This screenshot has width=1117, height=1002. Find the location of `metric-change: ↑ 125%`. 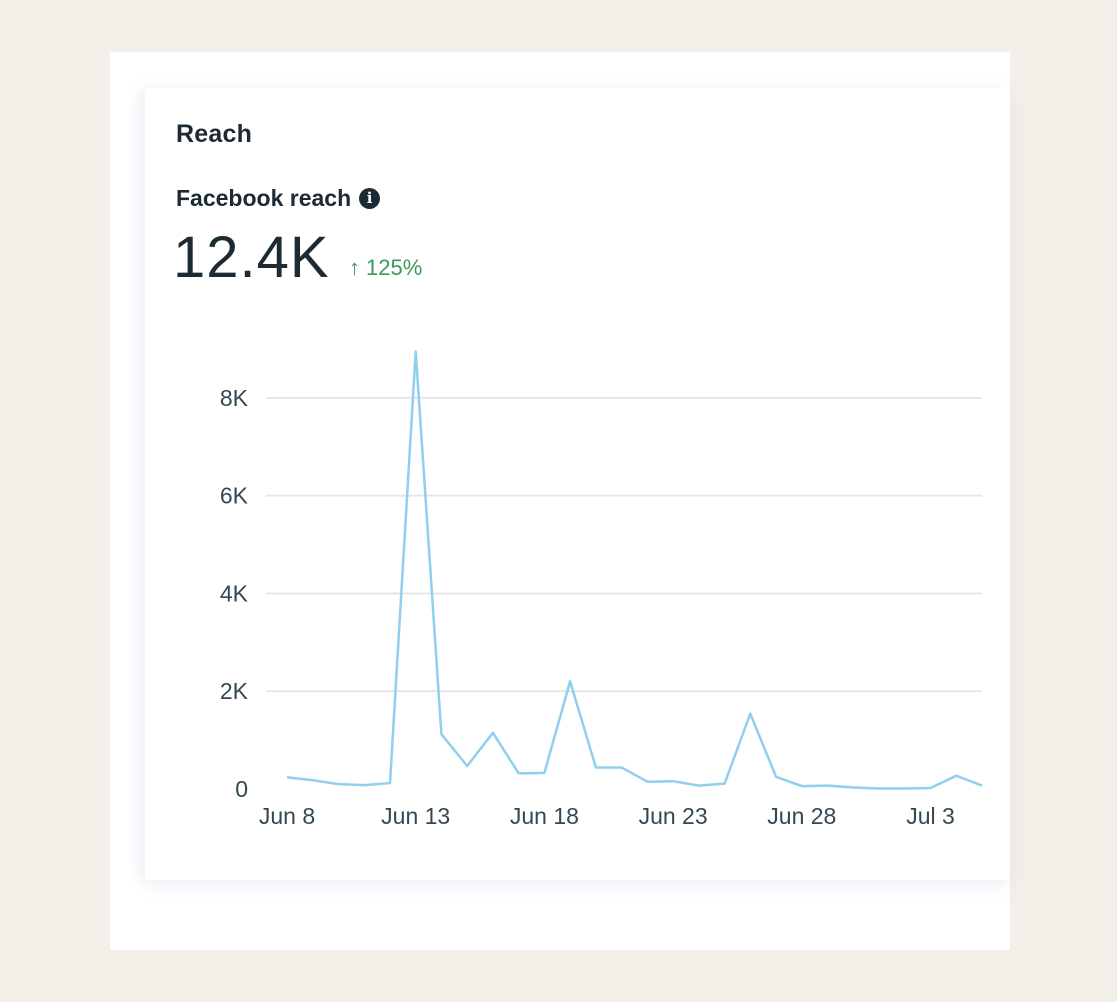

metric-change: ↑ 125% is located at coordinates (385, 268).